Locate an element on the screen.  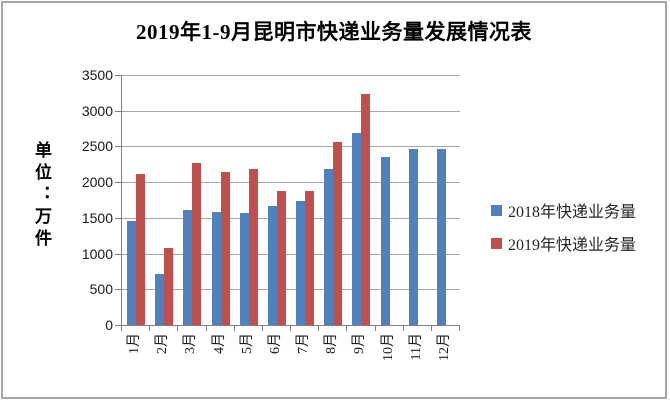
bar-2019年快递业务量-9月 is located at coordinates (366, 209).